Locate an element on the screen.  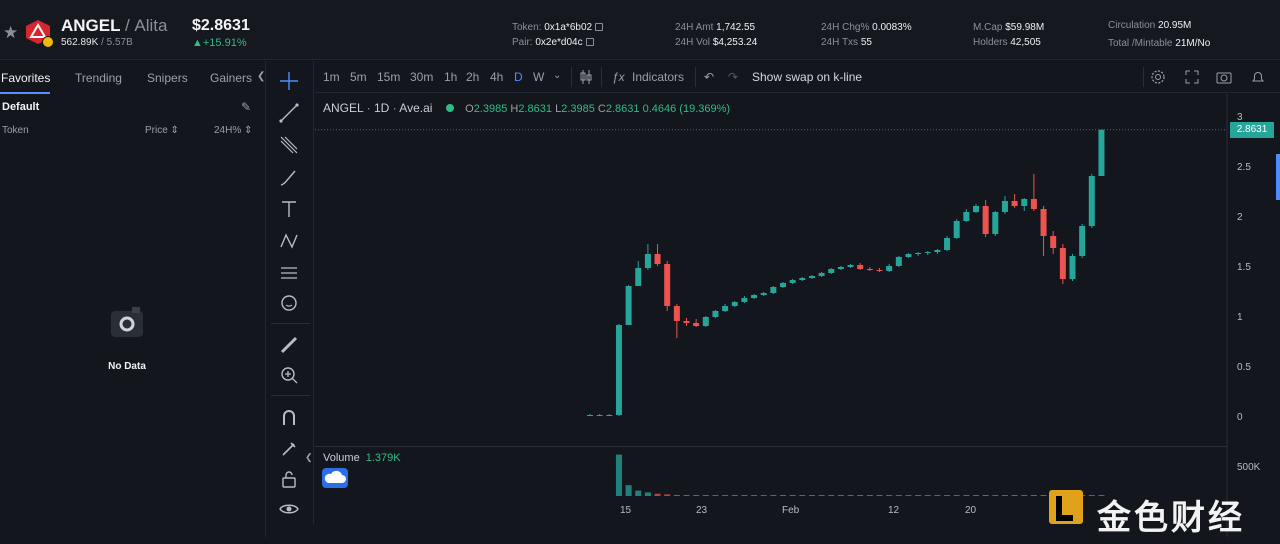
measure-tool-icon is located at coordinates (289, 273).